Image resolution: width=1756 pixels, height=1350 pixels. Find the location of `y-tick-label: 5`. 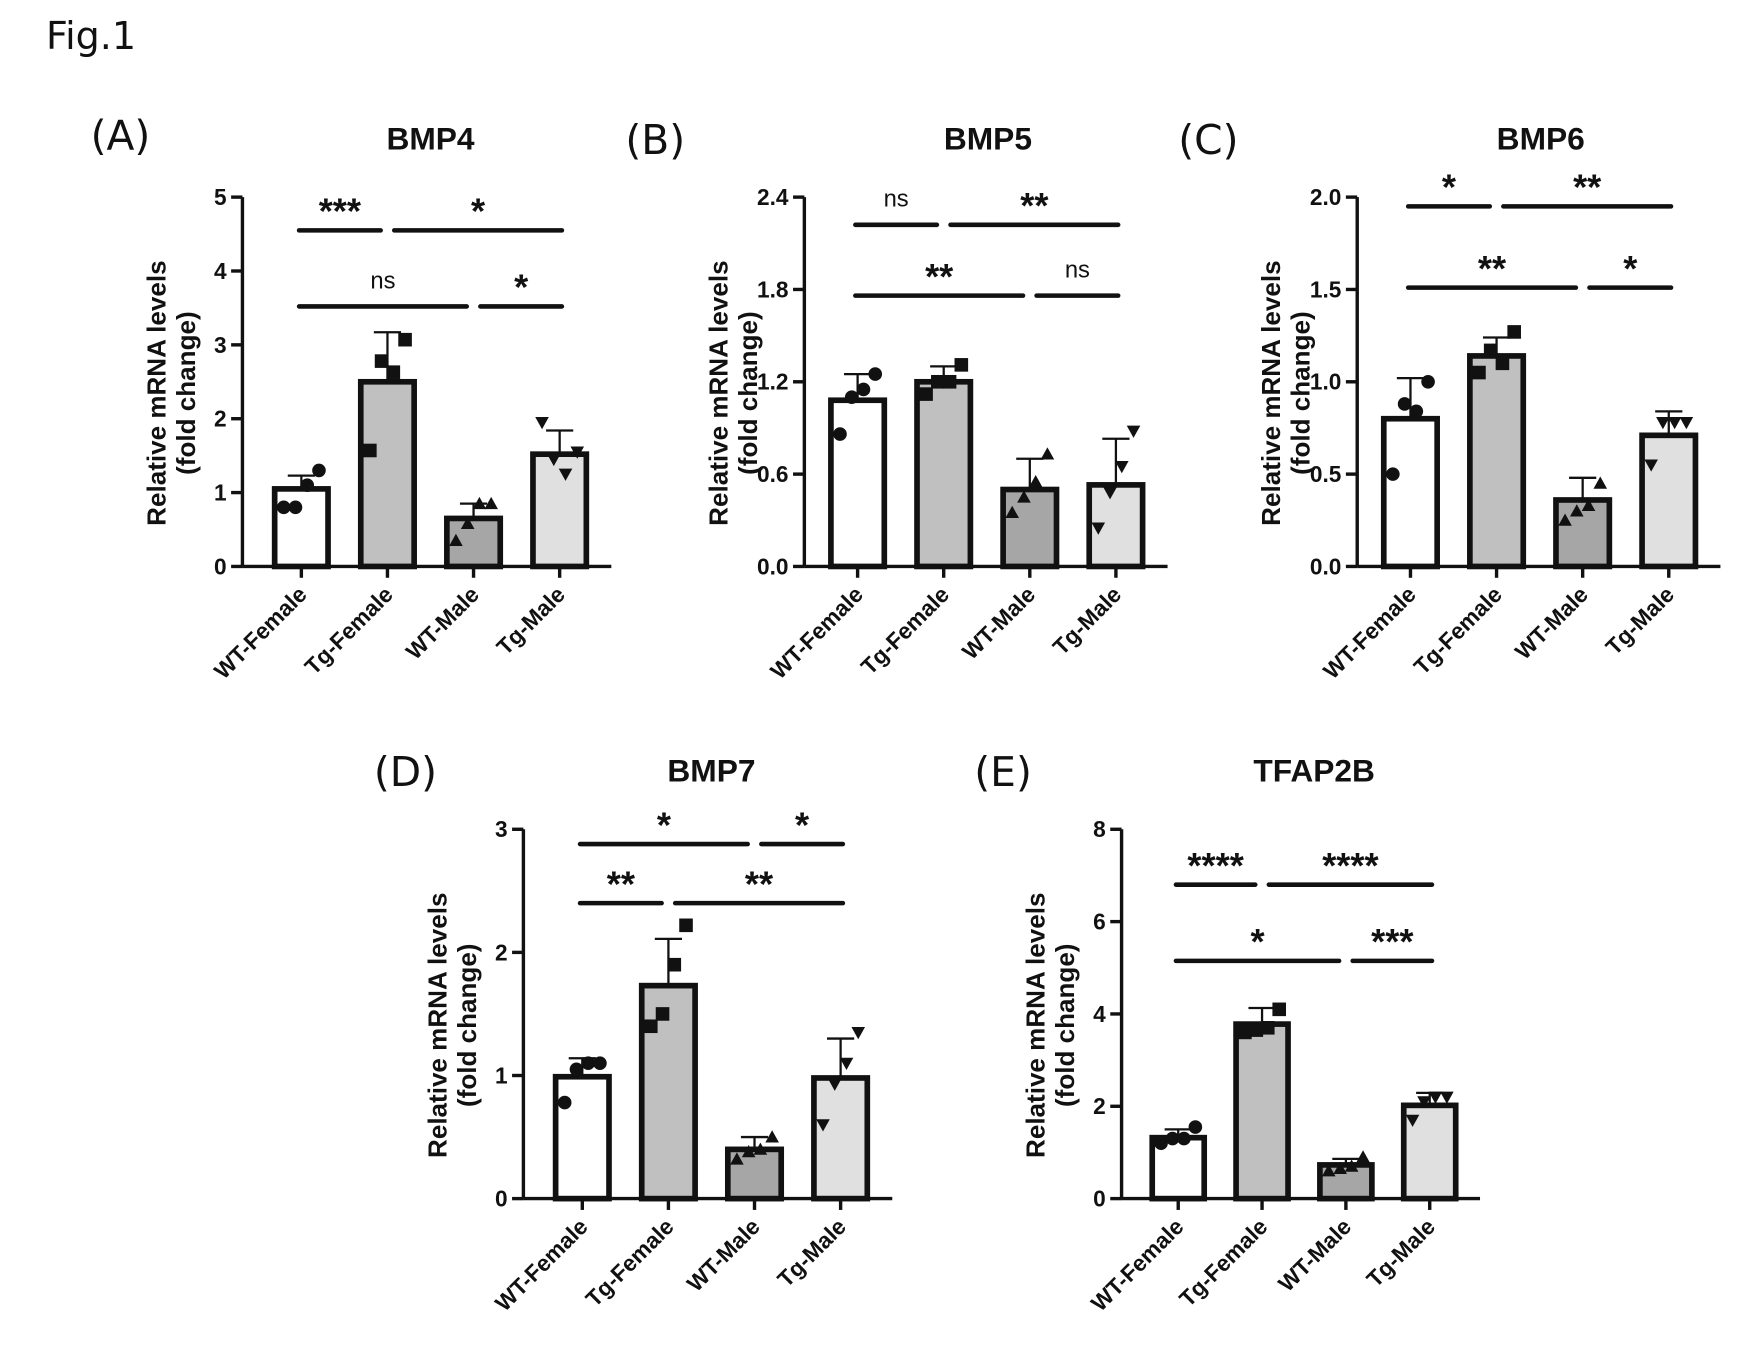

y-tick-label: 5 is located at coordinates (220, 197).